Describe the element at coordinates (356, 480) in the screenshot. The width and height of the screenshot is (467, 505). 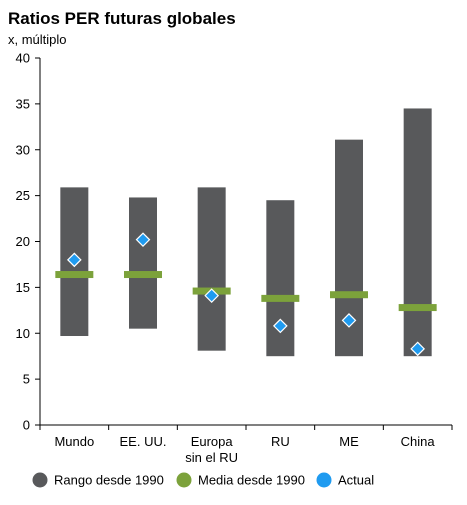
I see `legend-actual-label: Actual` at that location.